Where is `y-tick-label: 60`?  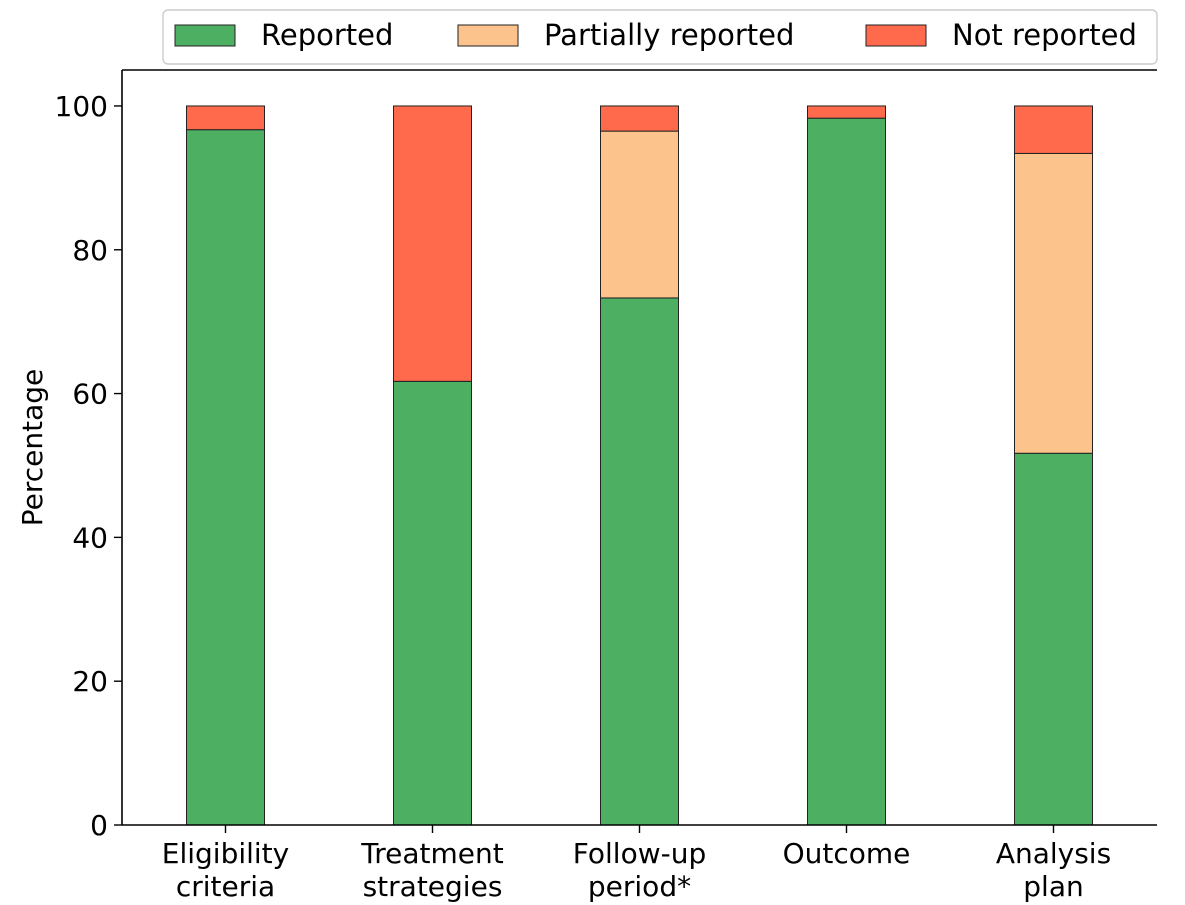
y-tick-label: 60 is located at coordinates (90, 394).